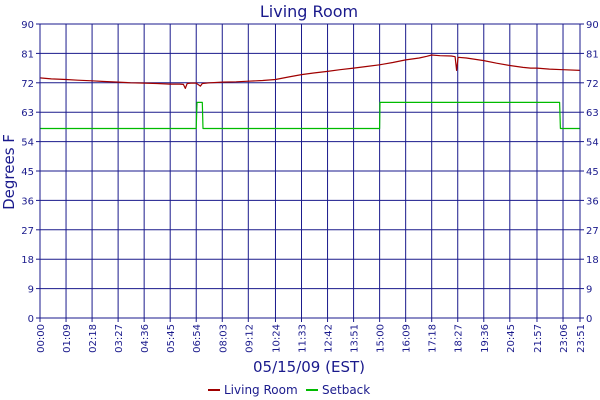 Image resolution: width=600 pixels, height=400 pixels. I want to click on x-axis-label: 05/15/09 (EST), so click(309, 367).